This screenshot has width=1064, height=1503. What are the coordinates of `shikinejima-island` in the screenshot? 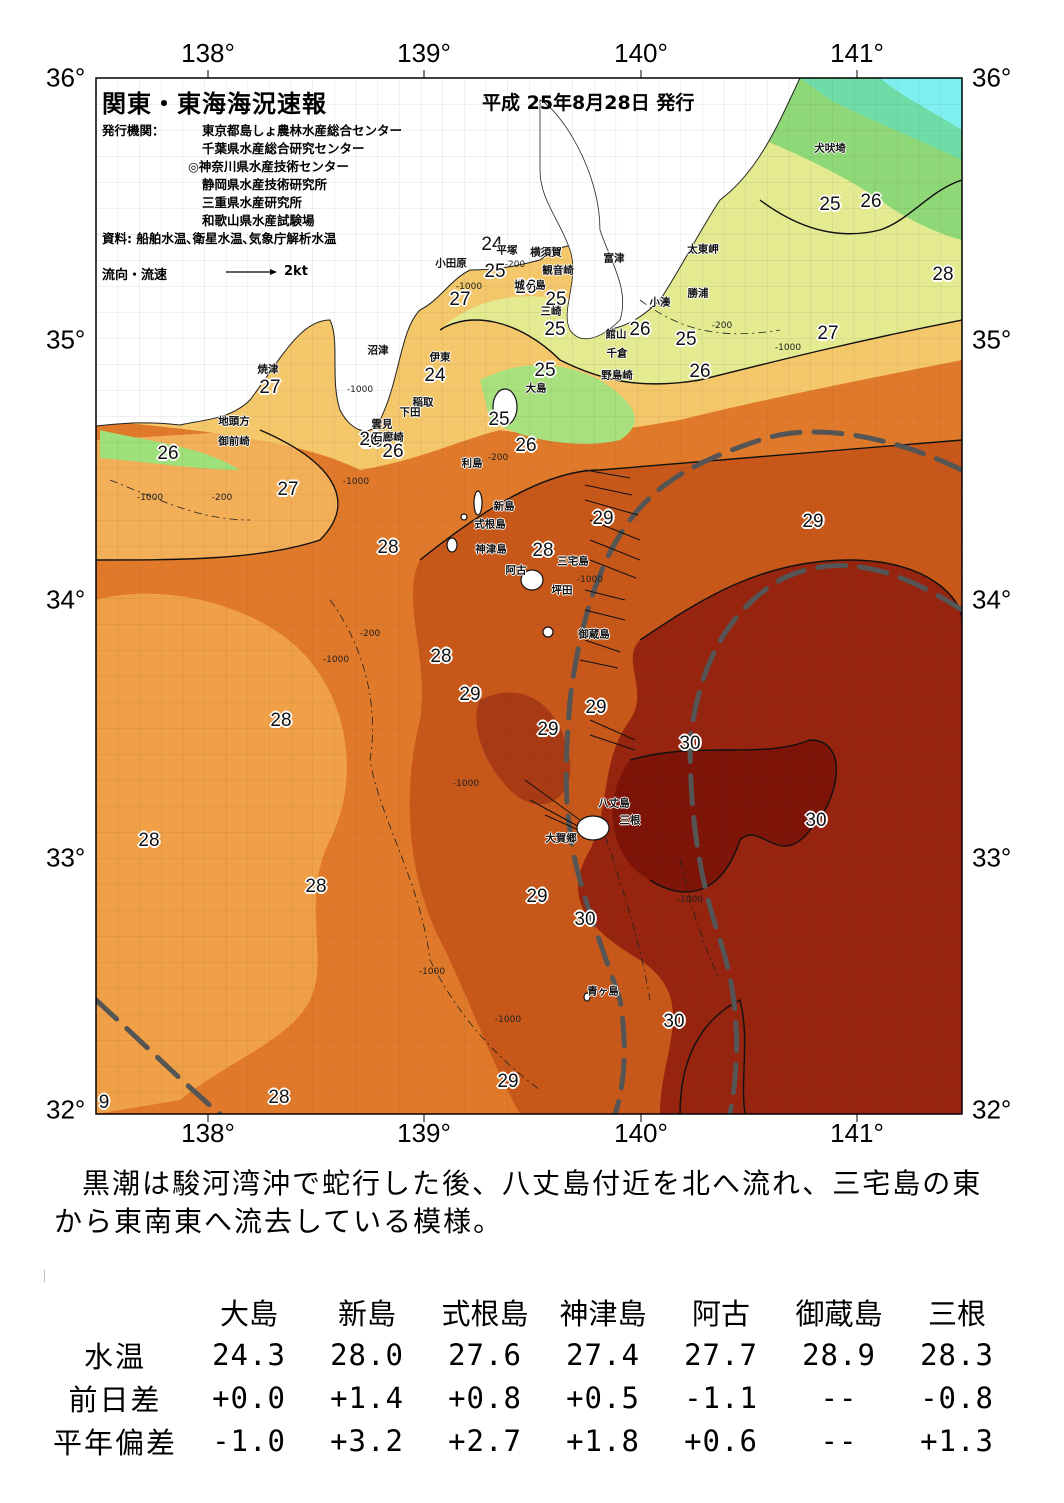 It's located at (464, 517).